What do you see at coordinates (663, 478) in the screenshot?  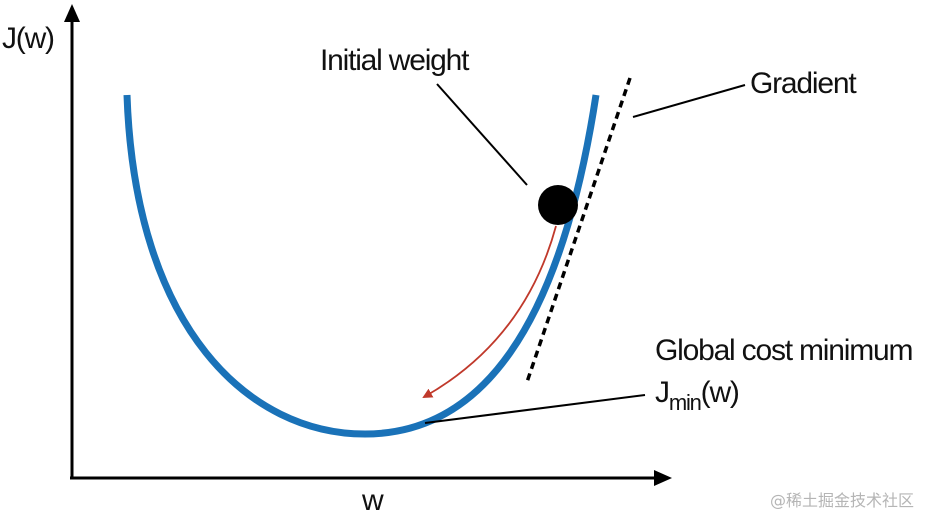 I see `x-axis-arrow` at bounding box center [663, 478].